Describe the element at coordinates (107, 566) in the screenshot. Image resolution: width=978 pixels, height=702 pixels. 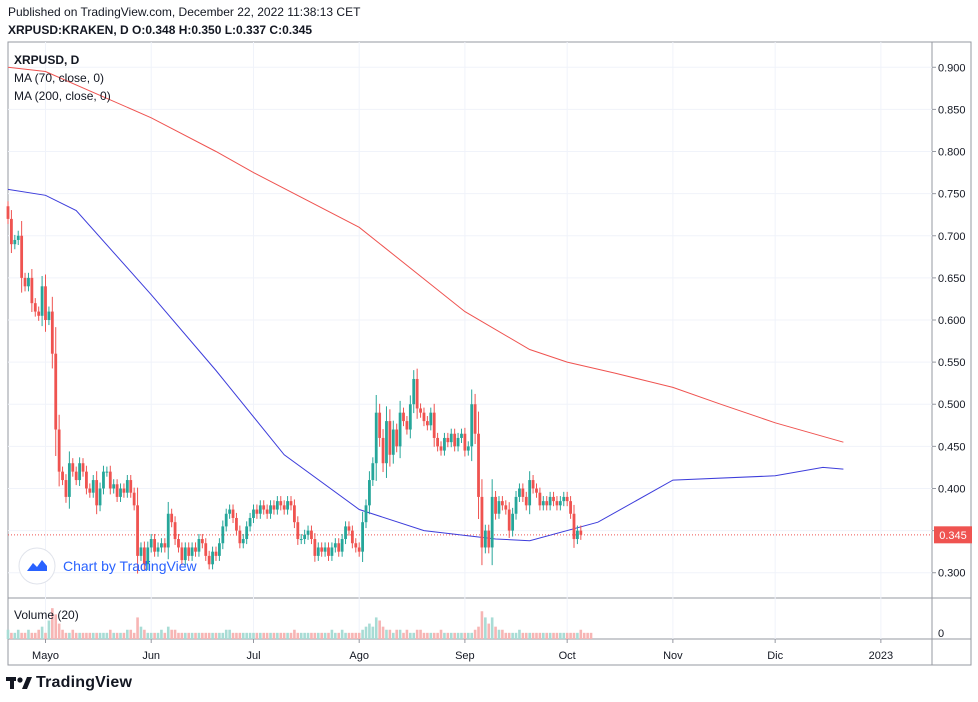
I see `watermark: Chart by TradingView` at that location.